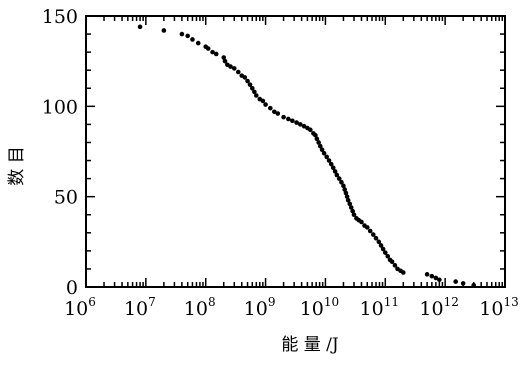 This screenshot has width=531, height=365. Describe the element at coordinates (140, 307) in the screenshot. I see `x-tick-label: 10⁷` at that location.